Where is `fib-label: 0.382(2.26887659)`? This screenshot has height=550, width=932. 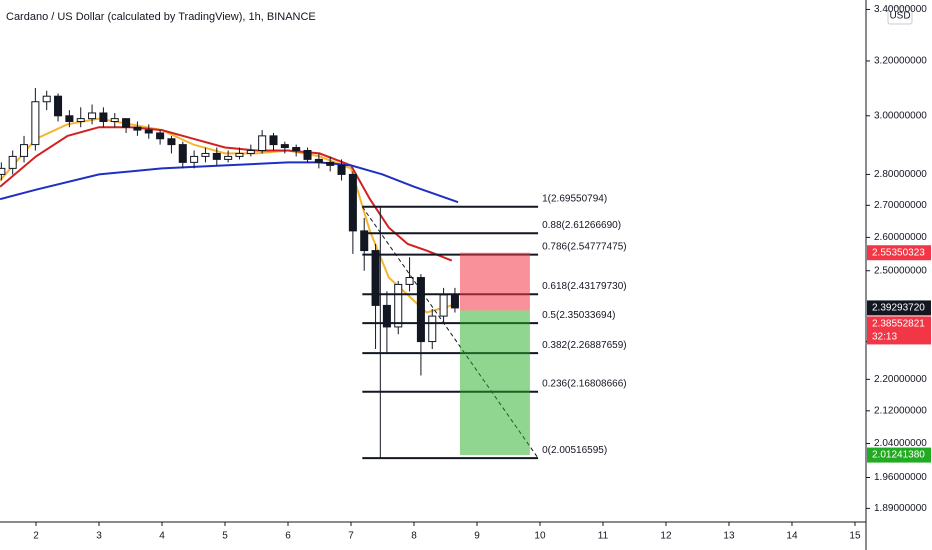 fib-label: 0.382(2.26887659) is located at coordinates (584, 345).